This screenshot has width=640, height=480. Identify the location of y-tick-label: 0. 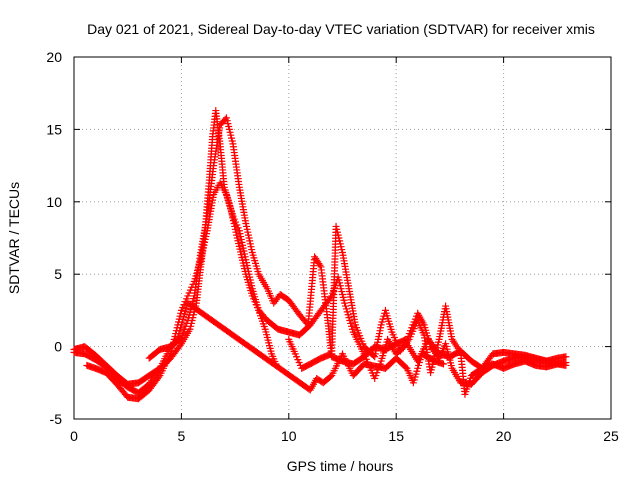
(58, 347).